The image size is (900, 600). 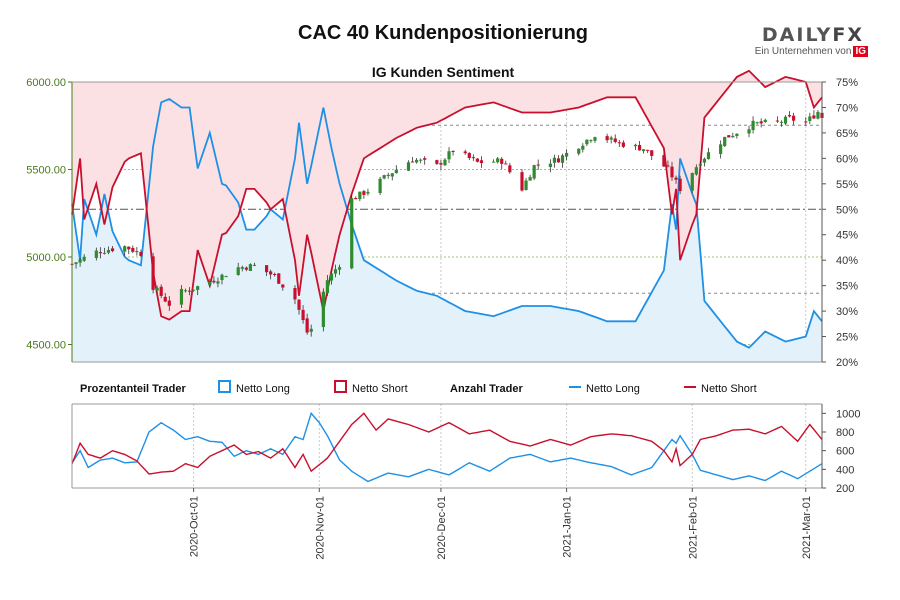 What do you see at coordinates (847, 236) in the screenshot?
I see `sentiment-tick-label: 45%` at bounding box center [847, 236].